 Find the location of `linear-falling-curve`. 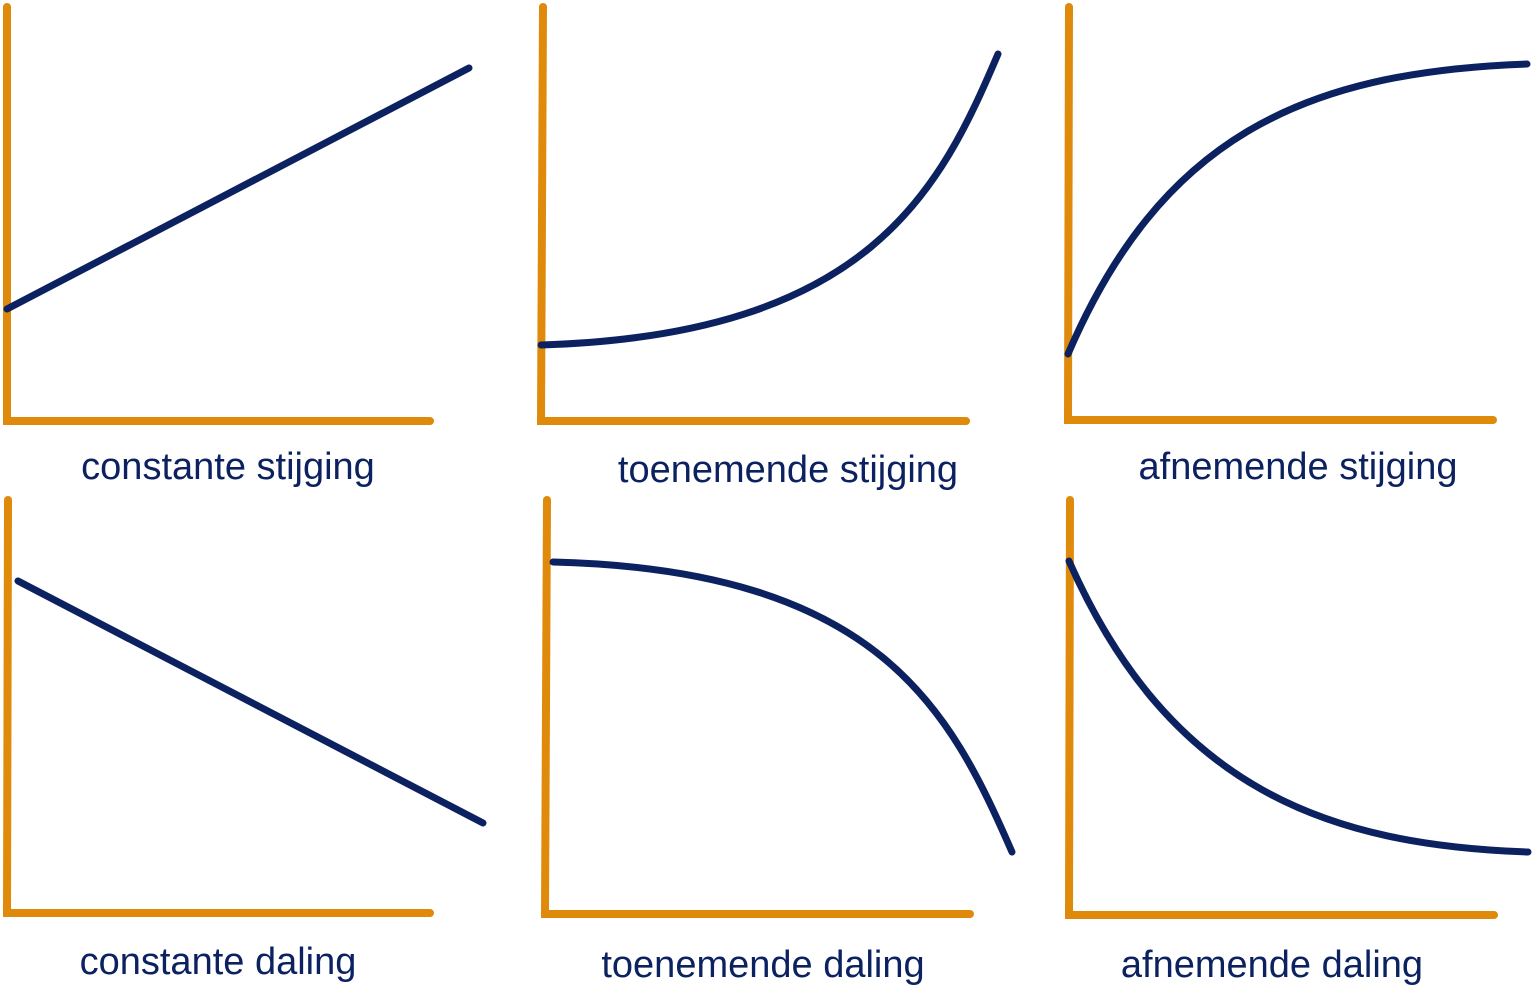

linear-falling-curve is located at coordinates (250, 702).